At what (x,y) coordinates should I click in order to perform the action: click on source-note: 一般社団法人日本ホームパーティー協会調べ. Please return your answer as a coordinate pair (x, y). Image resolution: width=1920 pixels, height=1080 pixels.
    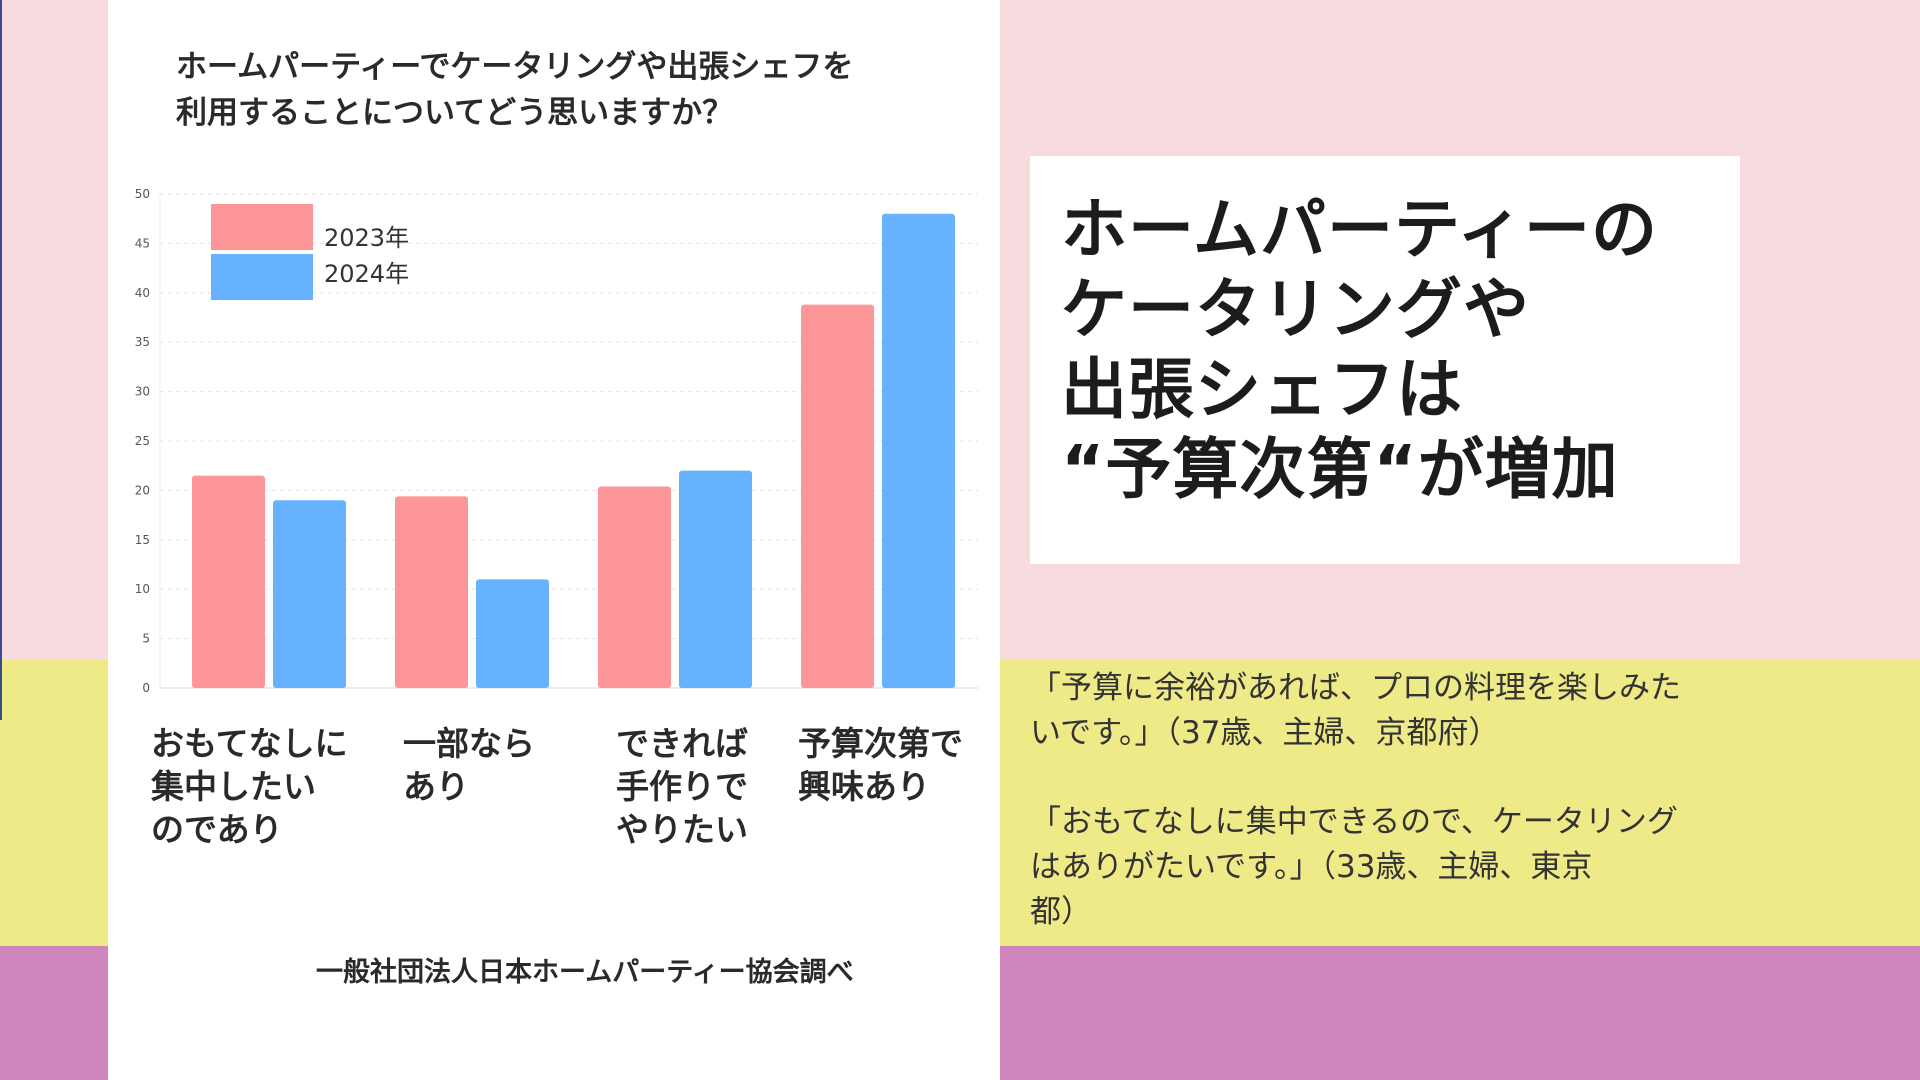
    Looking at the image, I should click on (585, 972).